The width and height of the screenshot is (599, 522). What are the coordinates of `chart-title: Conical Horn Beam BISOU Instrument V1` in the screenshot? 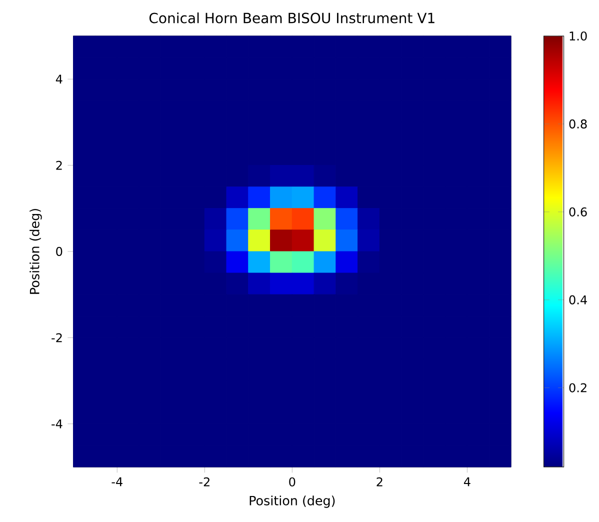 It's located at (291, 18).